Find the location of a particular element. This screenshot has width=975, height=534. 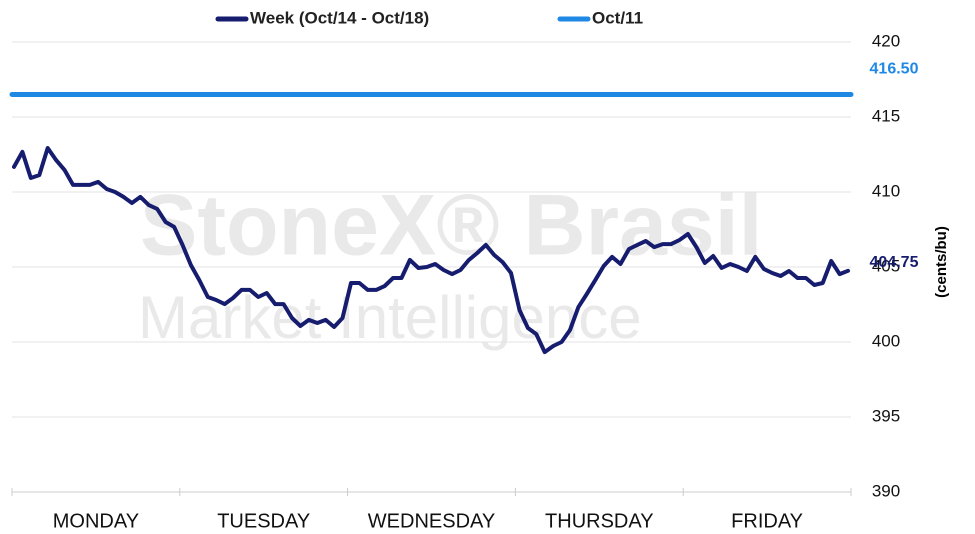

end-label: 416.50 is located at coordinates (894, 69).